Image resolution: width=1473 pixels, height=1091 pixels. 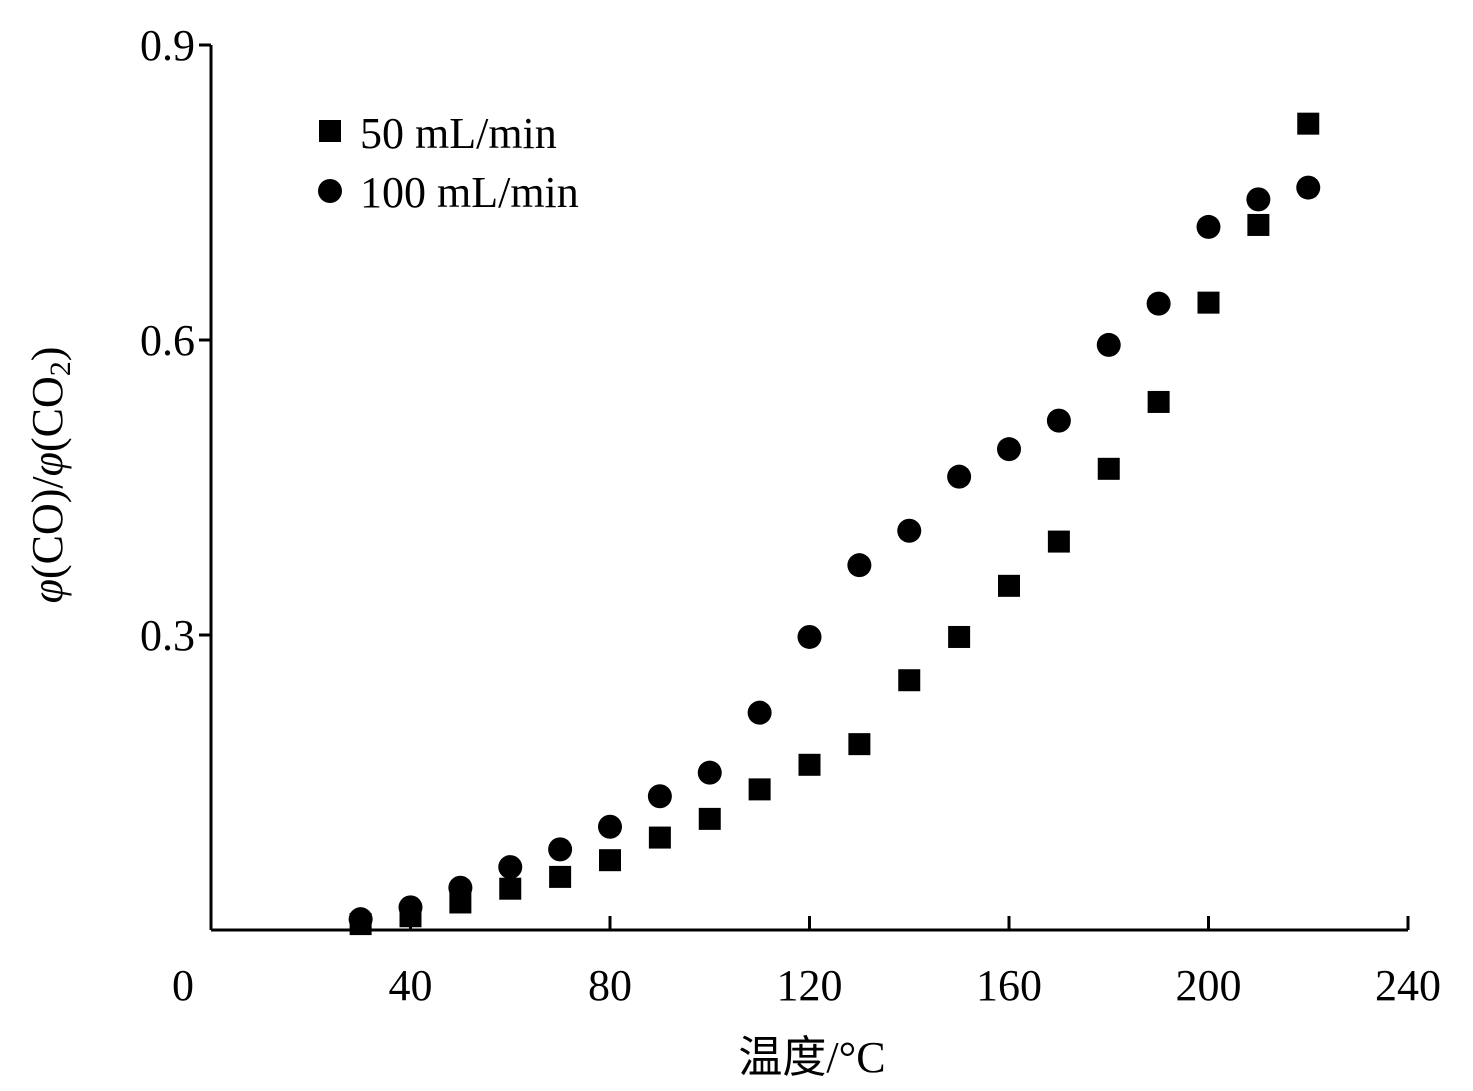 I want to click on legend-label-100: 100 mL/min, so click(x=469, y=192).